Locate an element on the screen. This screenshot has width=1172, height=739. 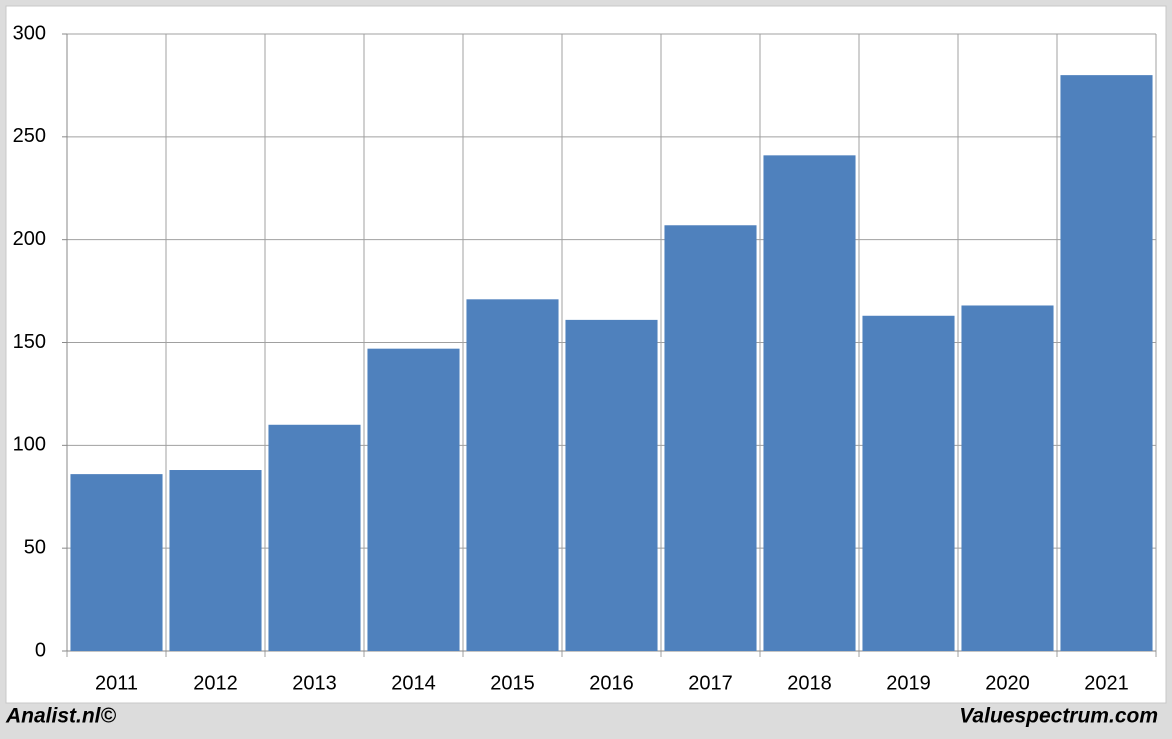
x-tick-label: 2013 is located at coordinates (314, 683).